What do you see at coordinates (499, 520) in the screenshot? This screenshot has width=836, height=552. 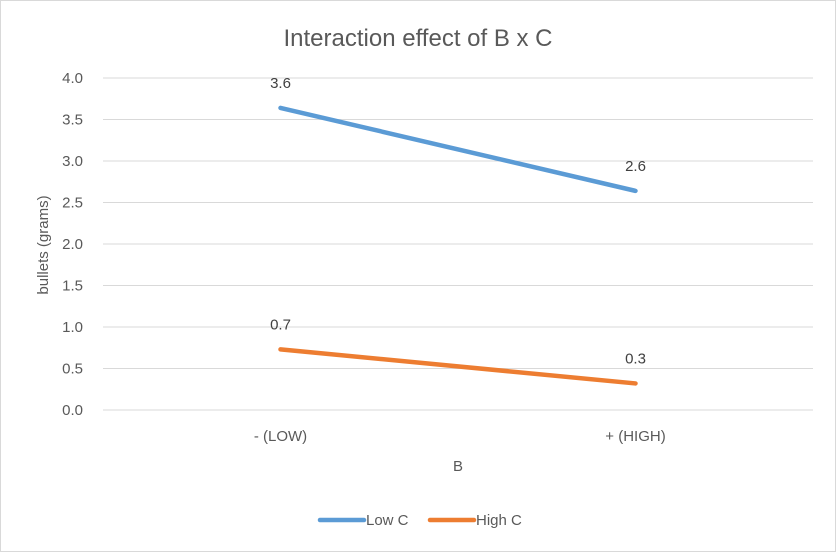 I see `legend-label: High C` at bounding box center [499, 520].